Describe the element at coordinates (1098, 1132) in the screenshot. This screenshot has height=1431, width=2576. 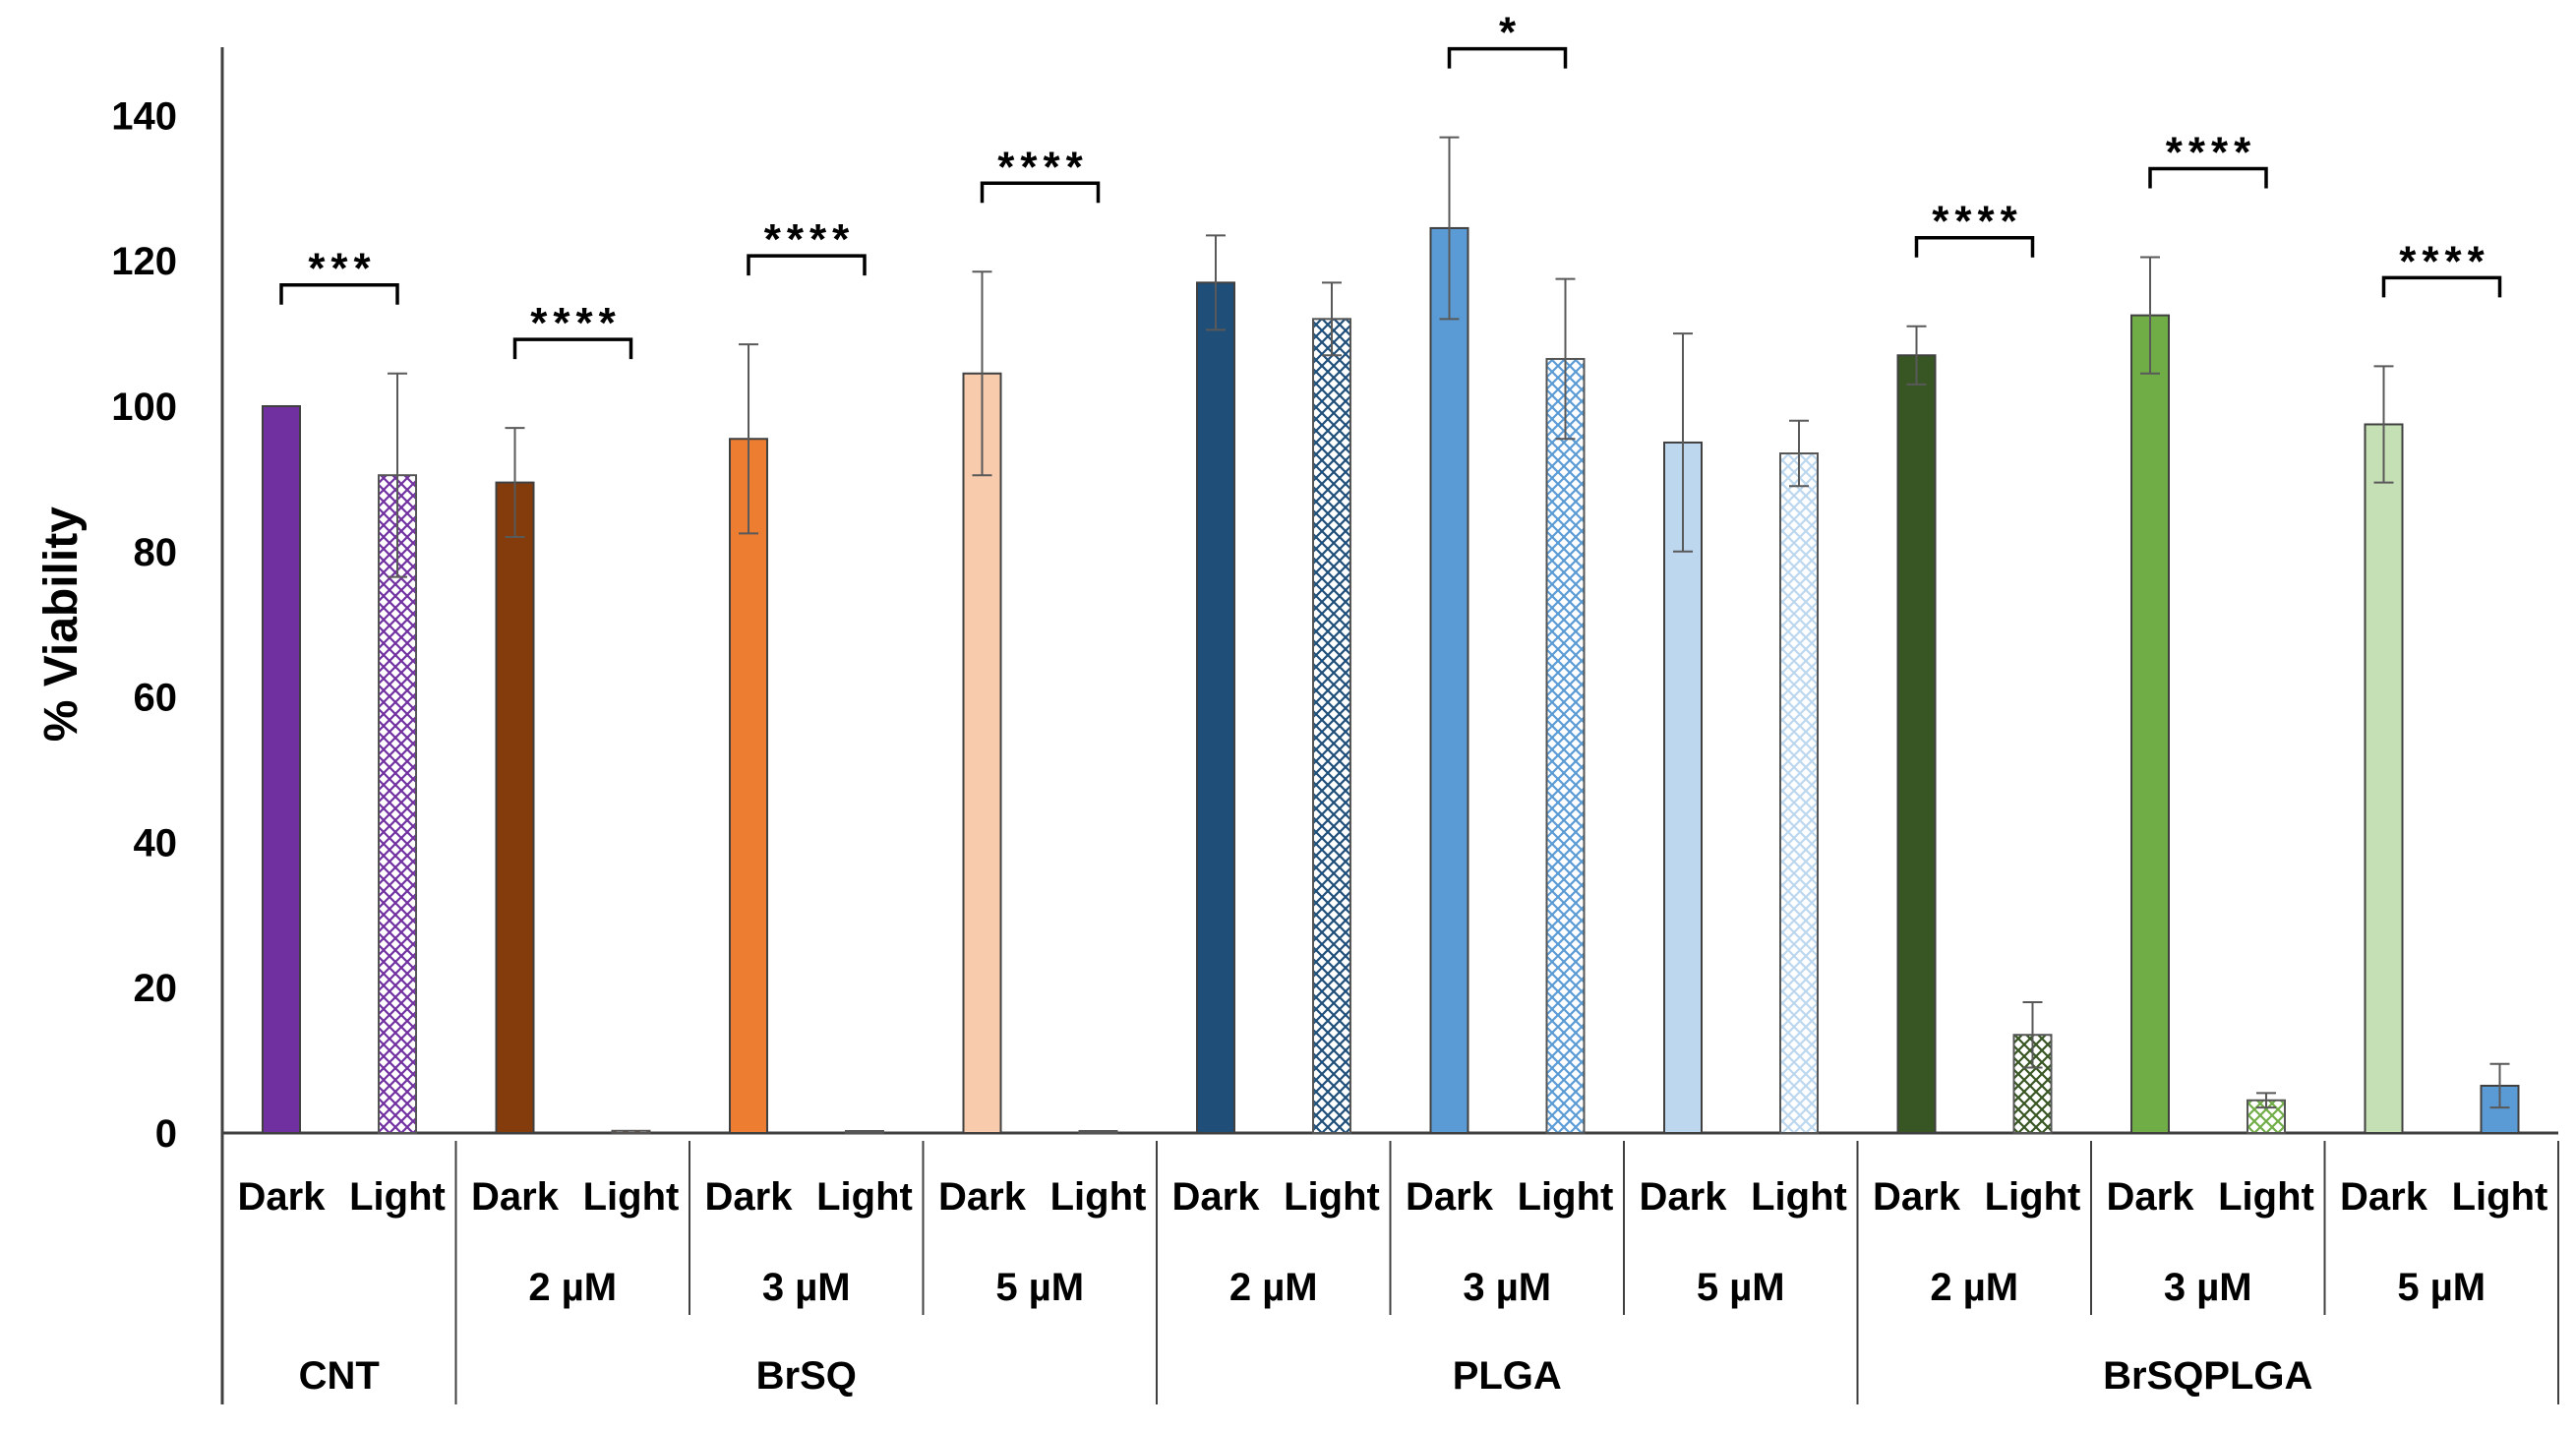
I see `bar-brsq-5µM-light` at that location.